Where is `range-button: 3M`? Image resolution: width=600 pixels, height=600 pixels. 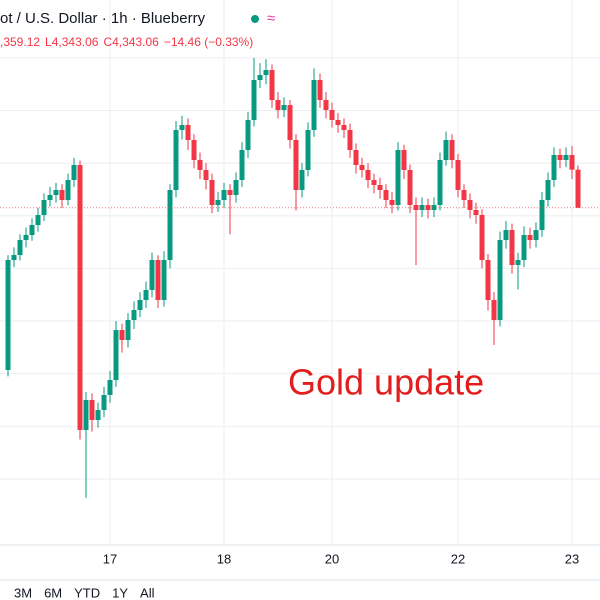 range-button: 3M is located at coordinates (23, 592).